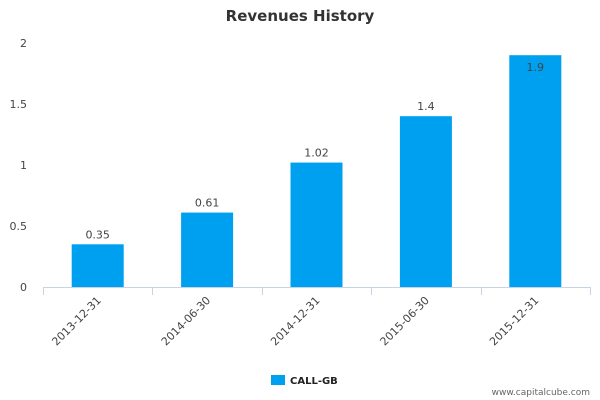  I want to click on x-tick-label: 2015-12-31, so click(514, 321).